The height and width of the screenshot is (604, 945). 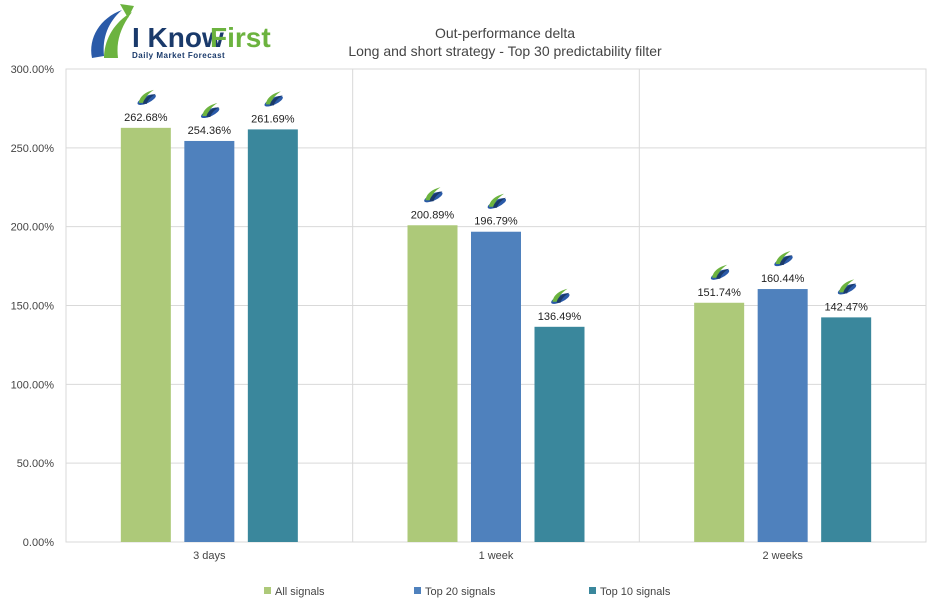 I want to click on legend-label: Top 10 signals, so click(x=635, y=592).